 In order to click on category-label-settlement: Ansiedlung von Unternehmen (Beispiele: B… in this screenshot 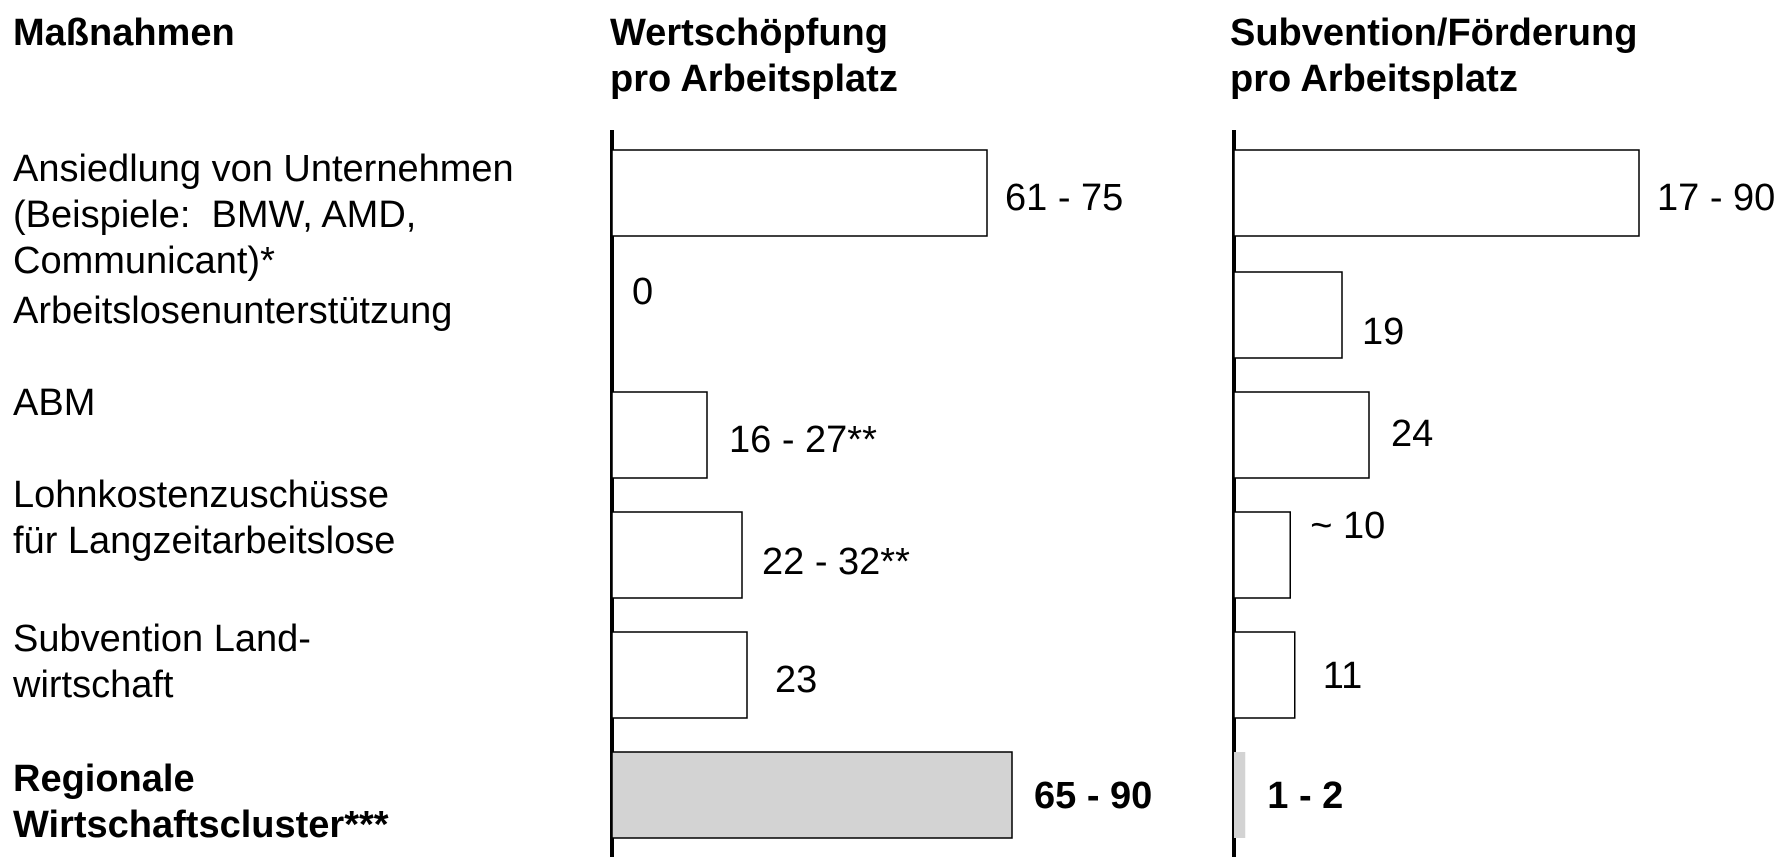, I will do `click(263, 215)`.